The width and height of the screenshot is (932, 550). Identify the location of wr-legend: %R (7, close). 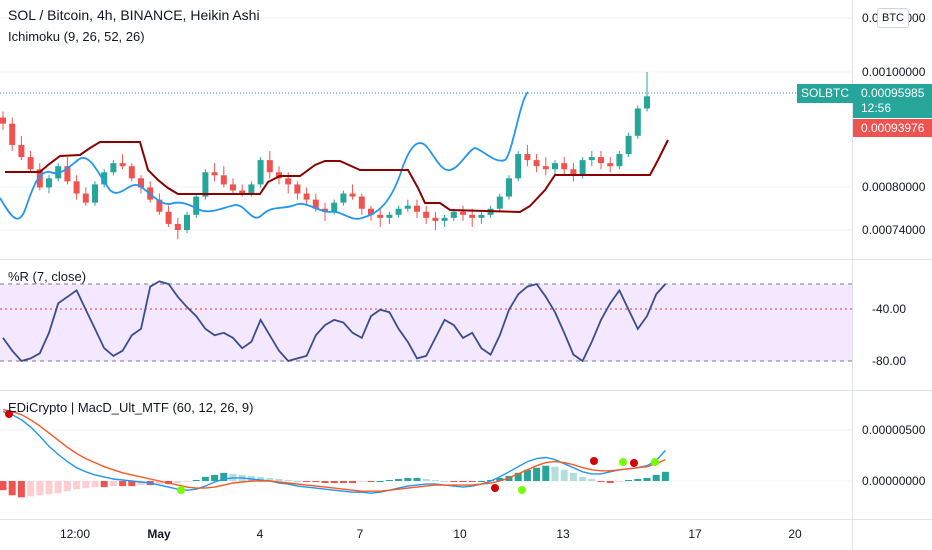
(47, 276).